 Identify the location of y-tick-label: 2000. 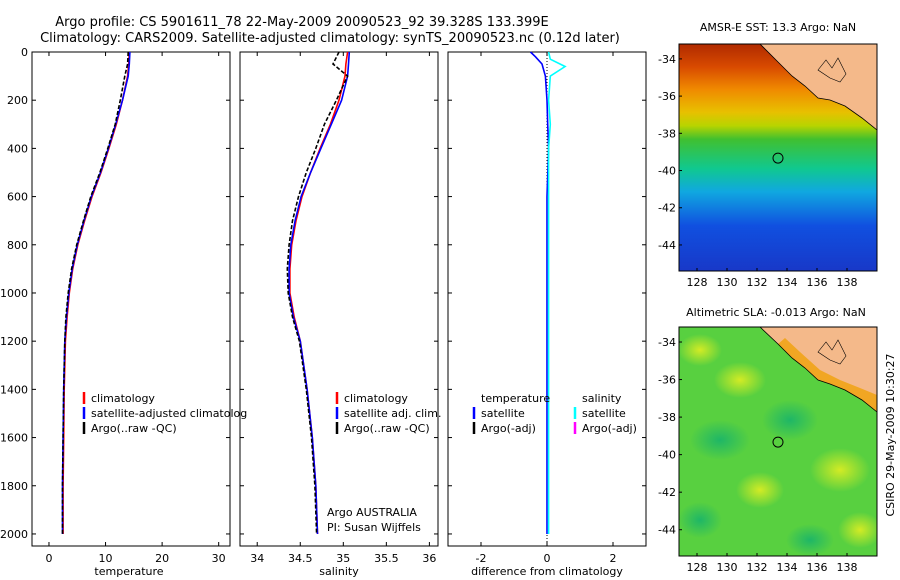
(14, 534).